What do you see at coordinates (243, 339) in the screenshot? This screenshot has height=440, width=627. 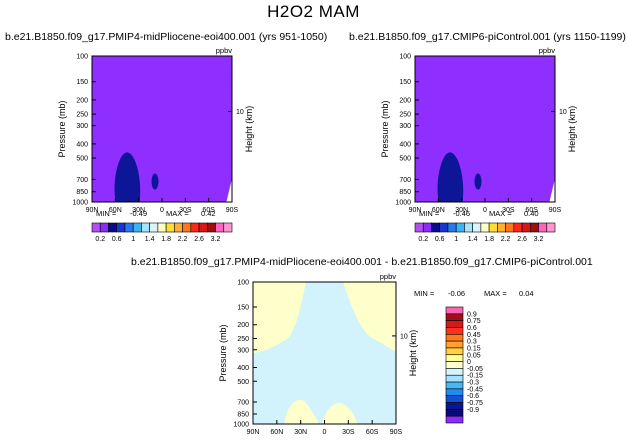 I see `panel3-ytick-label: 250` at bounding box center [243, 339].